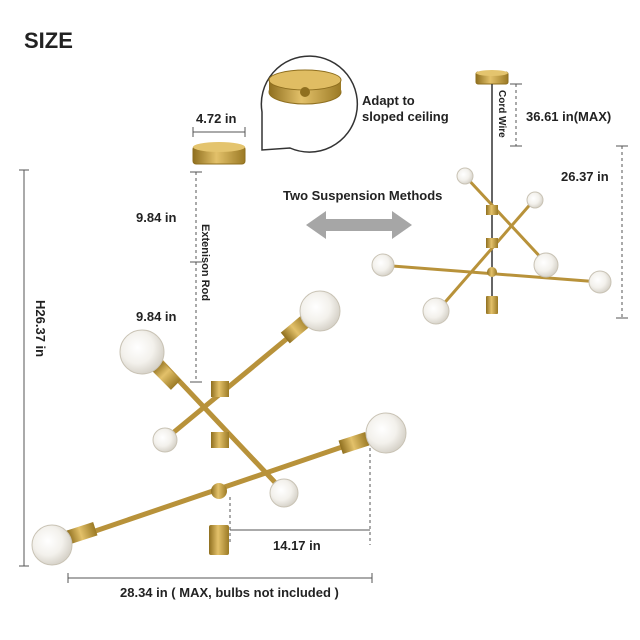  What do you see at coordinates (568, 116) in the screenshot?
I see `cord-length-label: 36.61 in(MAX)` at bounding box center [568, 116].